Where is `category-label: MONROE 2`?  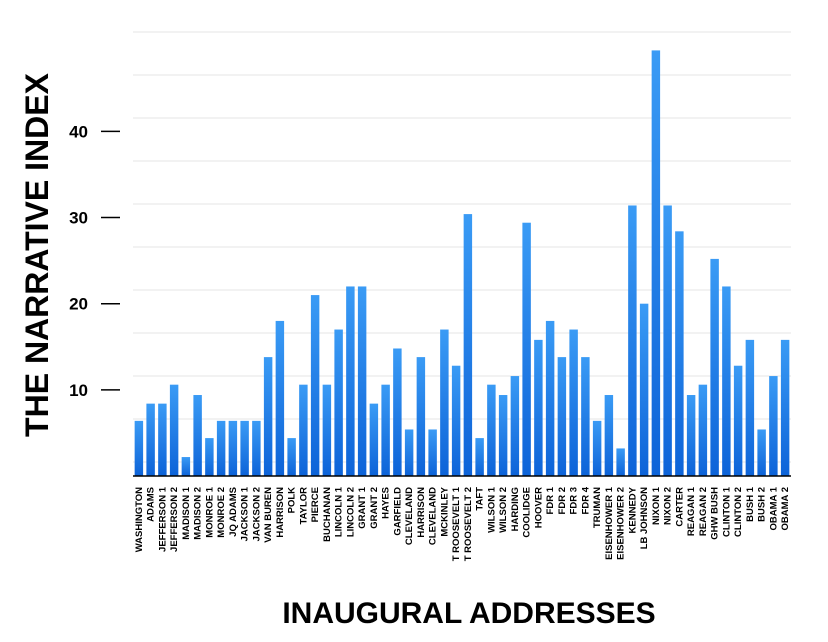
category-label: MONROE 2 is located at coordinates (221, 512).